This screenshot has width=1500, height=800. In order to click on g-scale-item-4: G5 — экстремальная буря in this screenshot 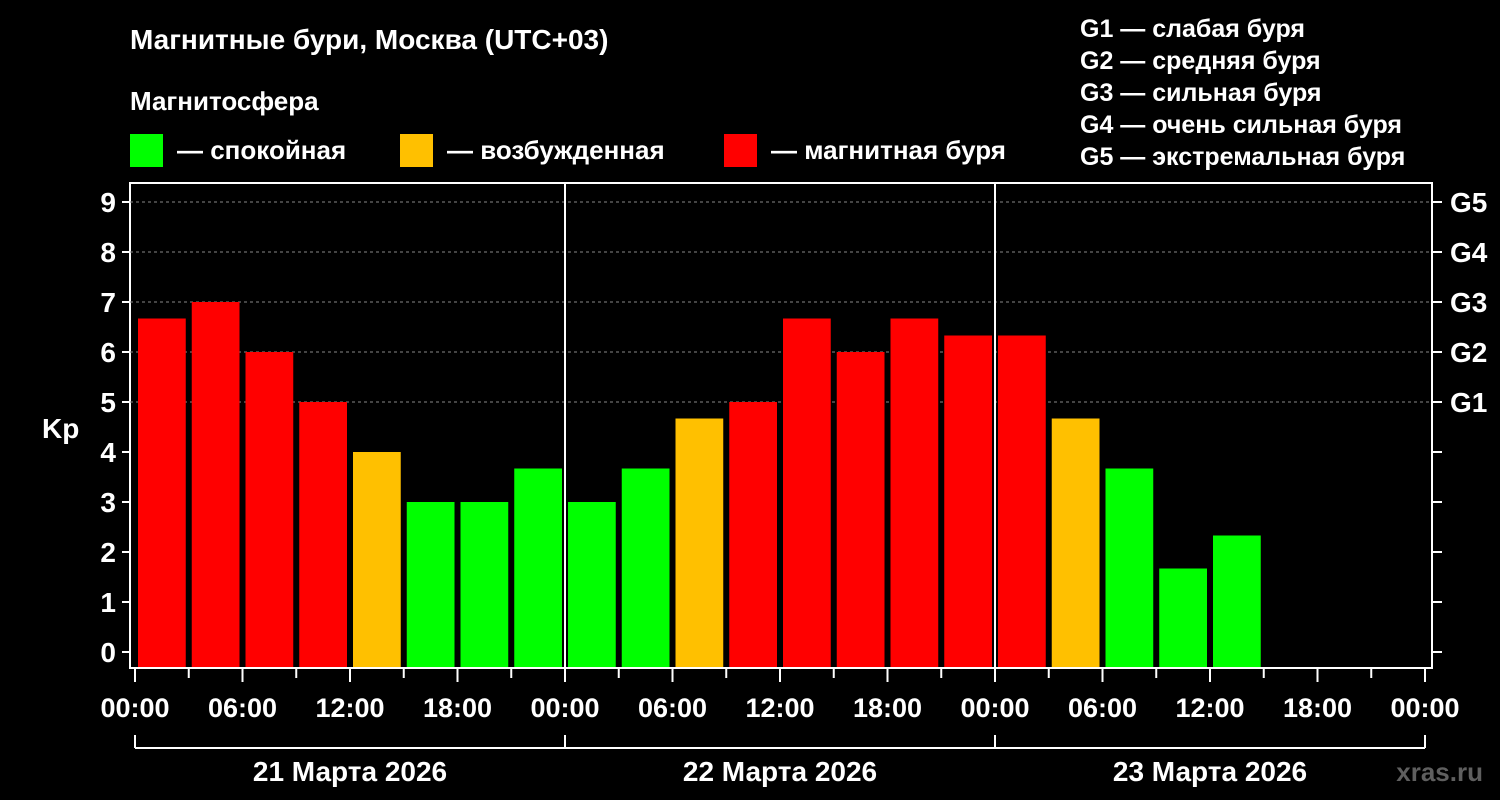, I will do `click(1242, 157)`.